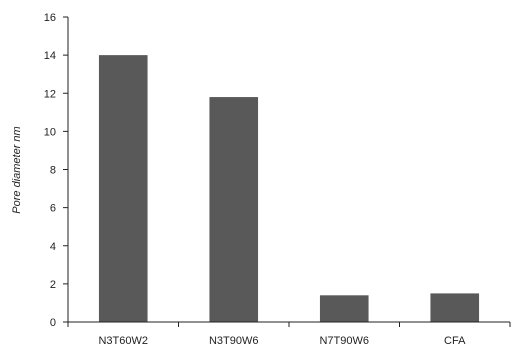  I want to click on bar-n3t90w6, so click(234, 209).